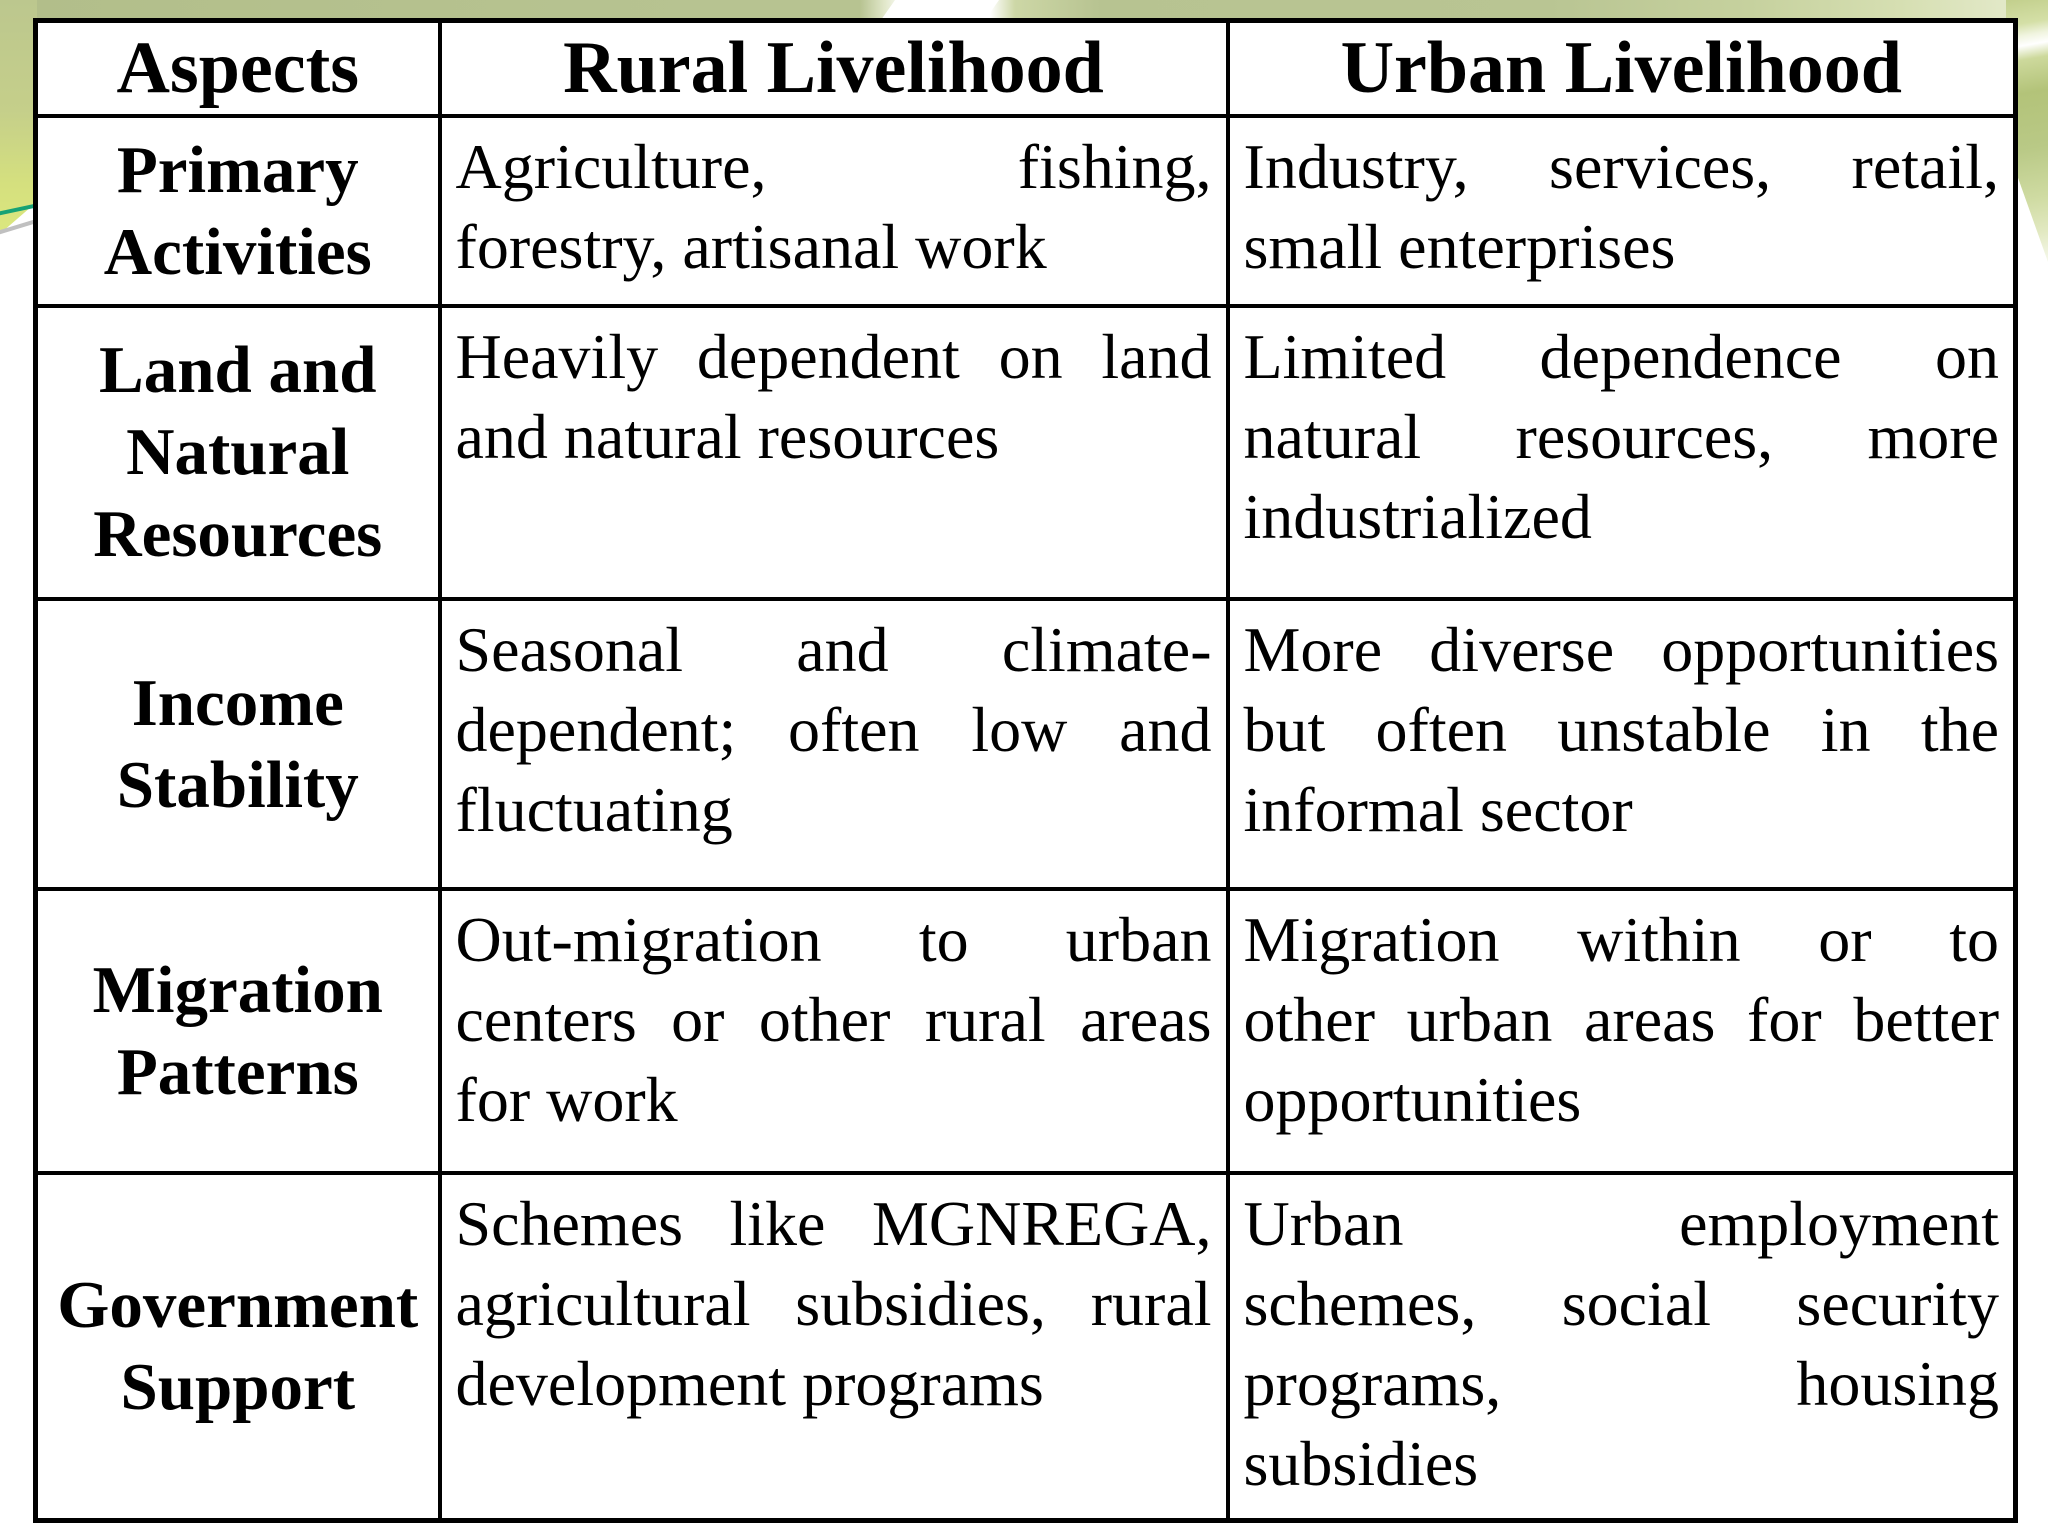  What do you see at coordinates (1459, 246) in the screenshot?
I see `text-line: small enterprises` at bounding box center [1459, 246].